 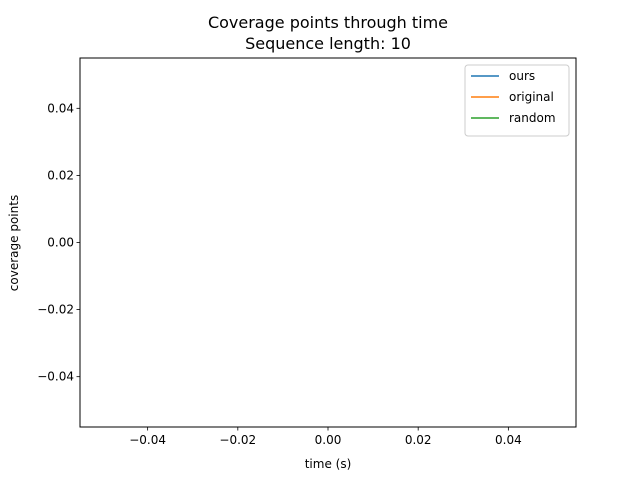 I want to click on y-axis-ticks: −0.04 −0.02 0.00 0.02 0.04, so click(x=58, y=242).